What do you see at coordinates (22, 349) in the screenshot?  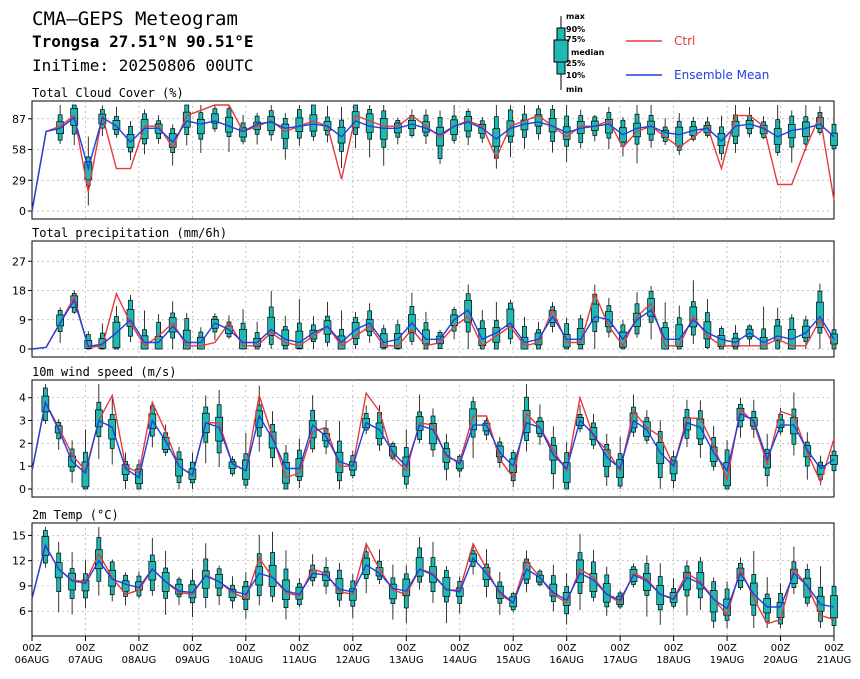 I see `y-tick-label: 0` at bounding box center [22, 349].